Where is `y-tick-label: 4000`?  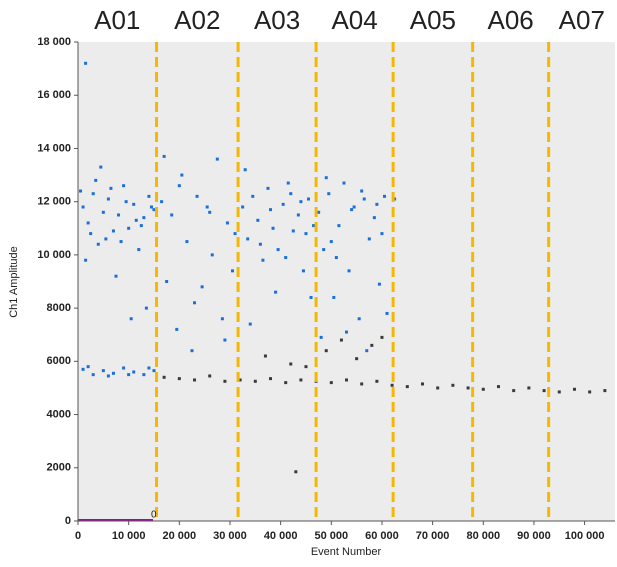 y-tick-label: 4000 is located at coordinates (59, 414).